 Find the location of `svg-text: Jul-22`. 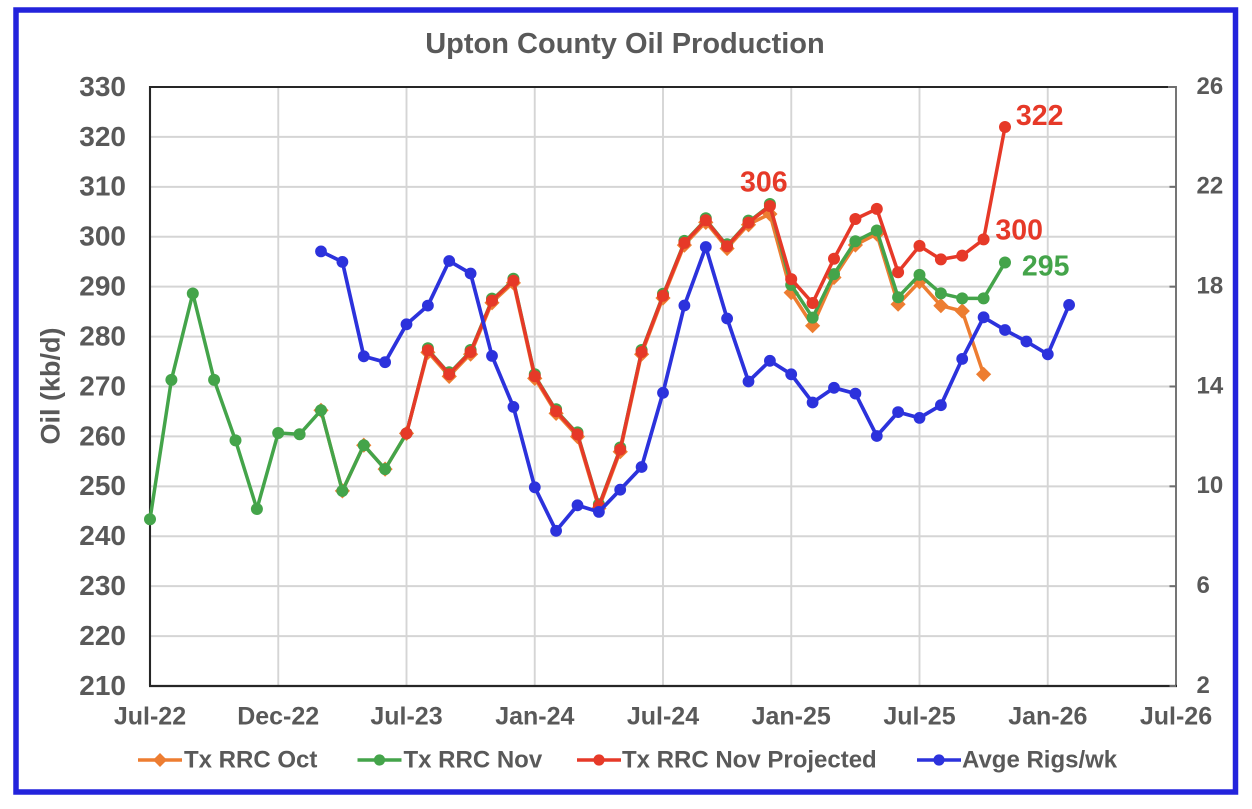

svg-text: Jul-22 is located at coordinates (150, 716).